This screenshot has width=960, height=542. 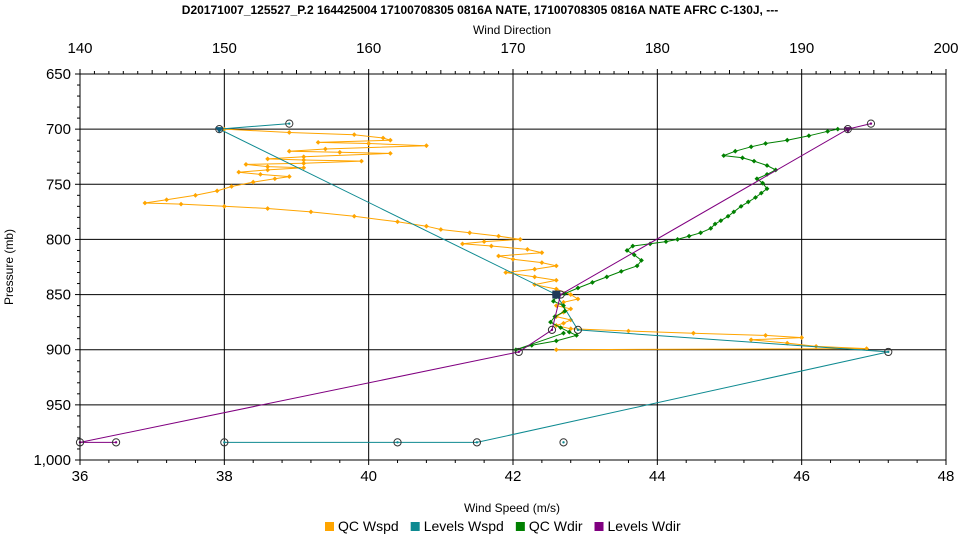 What do you see at coordinates (556, 294) in the screenshot?
I see `wspd-850-marker` at bounding box center [556, 294].